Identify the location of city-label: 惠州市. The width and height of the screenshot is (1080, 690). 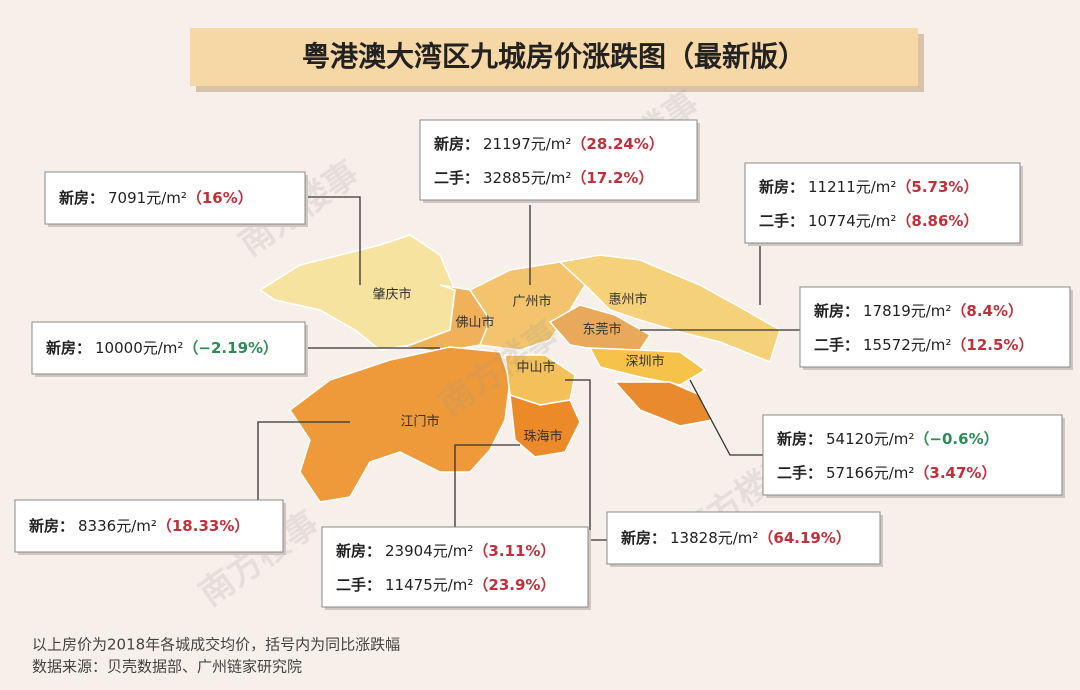
(627, 300).